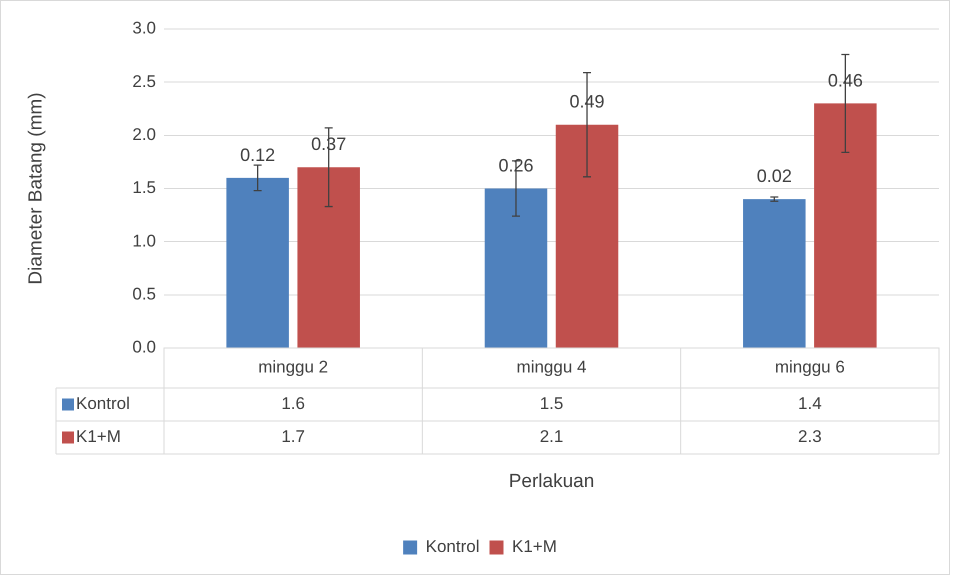  I want to click on data-label: 1.6, so click(293, 404).